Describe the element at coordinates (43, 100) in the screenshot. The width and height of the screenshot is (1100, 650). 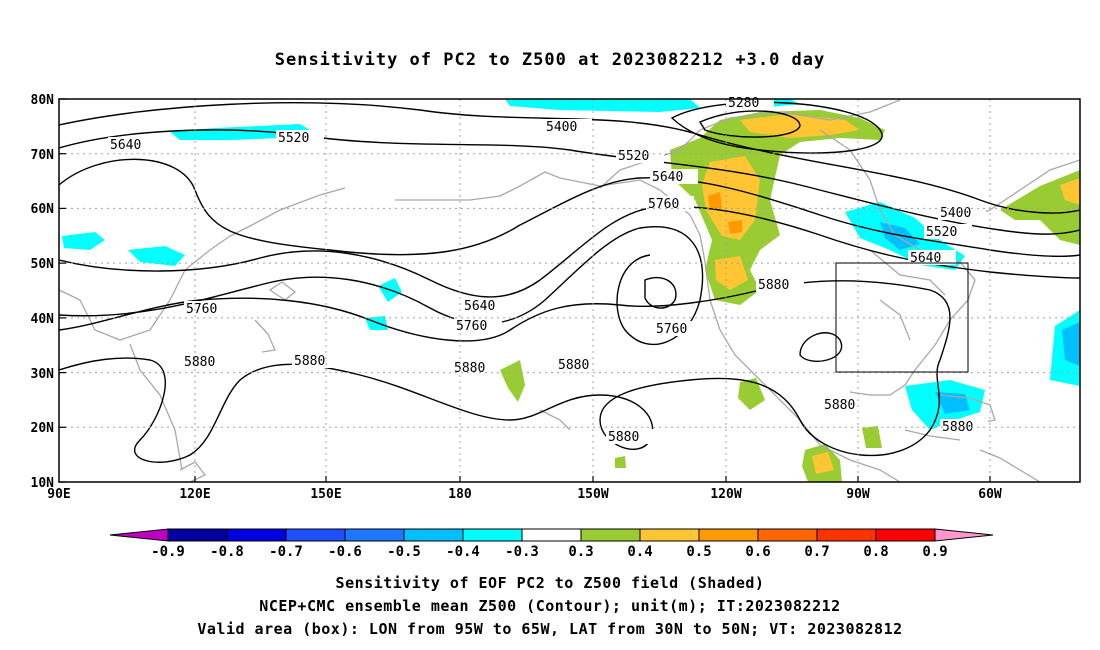
I see `lat-label: 80N` at that location.